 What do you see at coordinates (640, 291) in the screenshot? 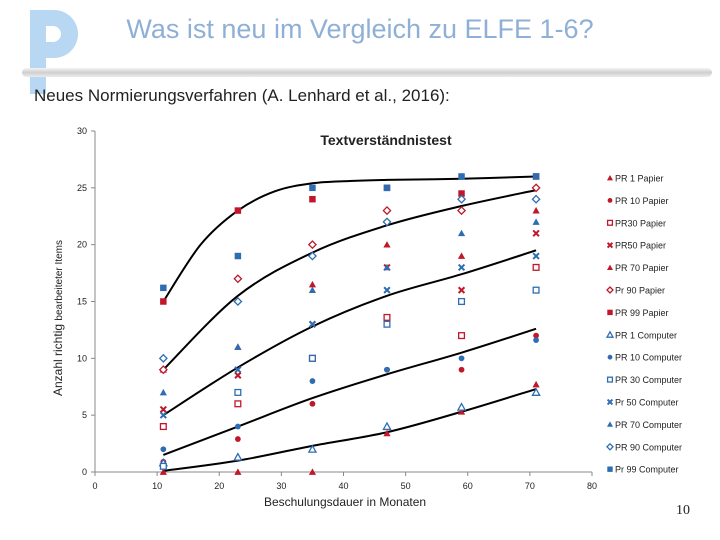
I see `legend-label: Pr 90 Papier` at bounding box center [640, 291].